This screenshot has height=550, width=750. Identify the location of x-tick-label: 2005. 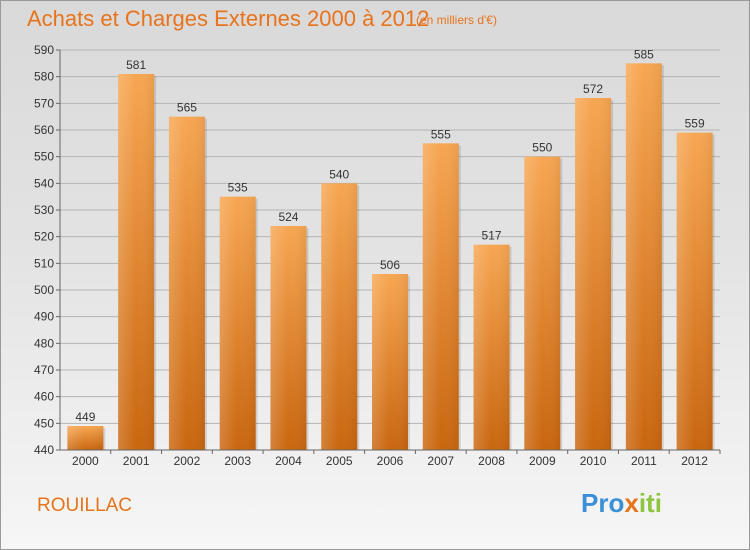
(339, 461).